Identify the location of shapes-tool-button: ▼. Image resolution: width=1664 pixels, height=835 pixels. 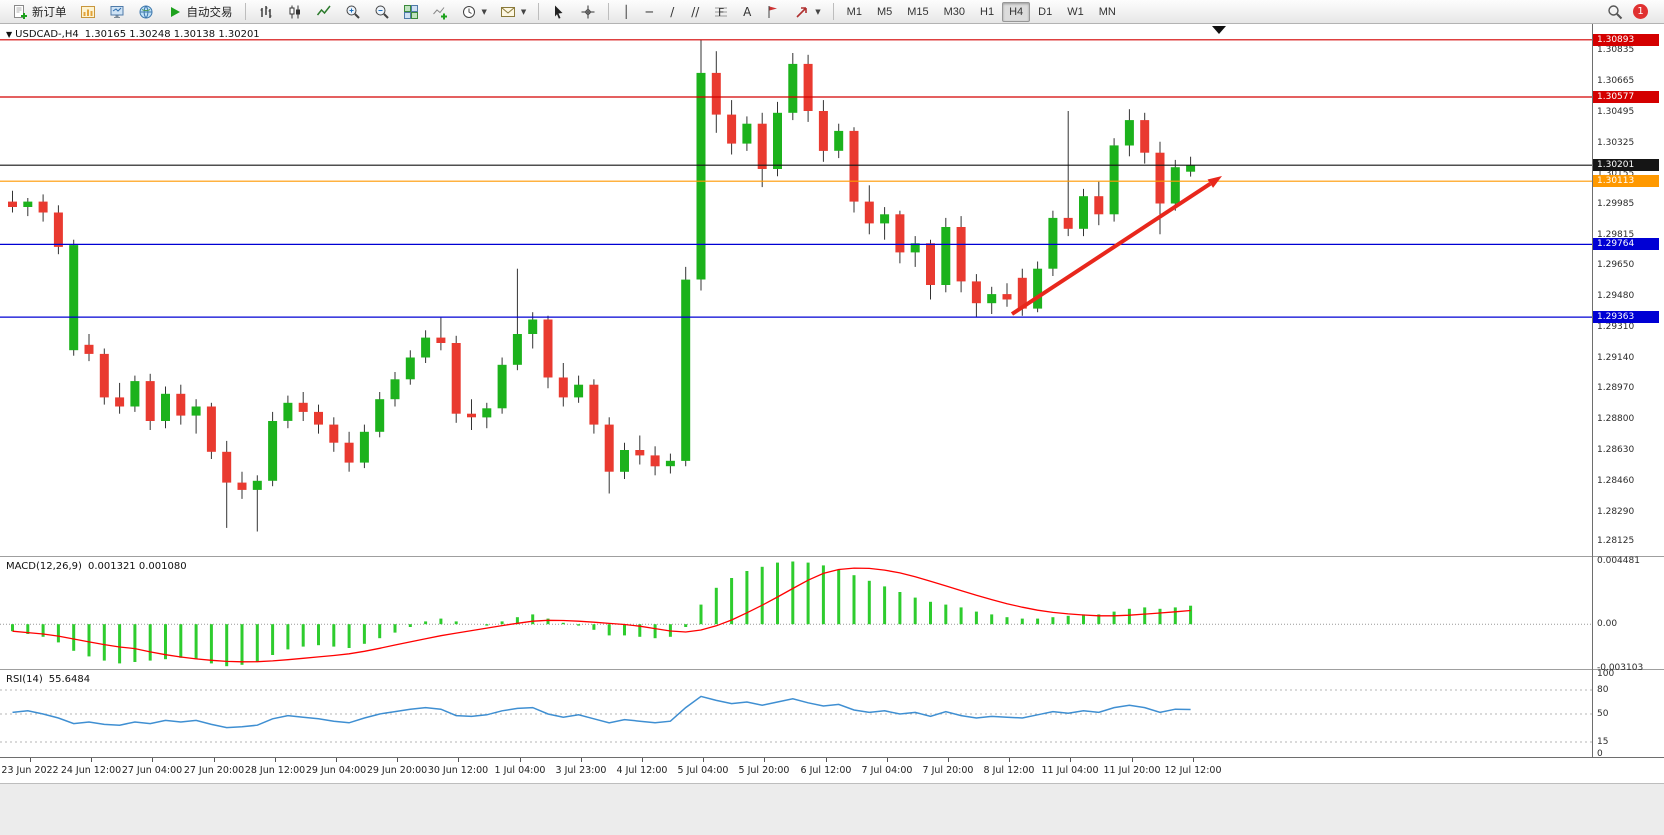
(807, 11).